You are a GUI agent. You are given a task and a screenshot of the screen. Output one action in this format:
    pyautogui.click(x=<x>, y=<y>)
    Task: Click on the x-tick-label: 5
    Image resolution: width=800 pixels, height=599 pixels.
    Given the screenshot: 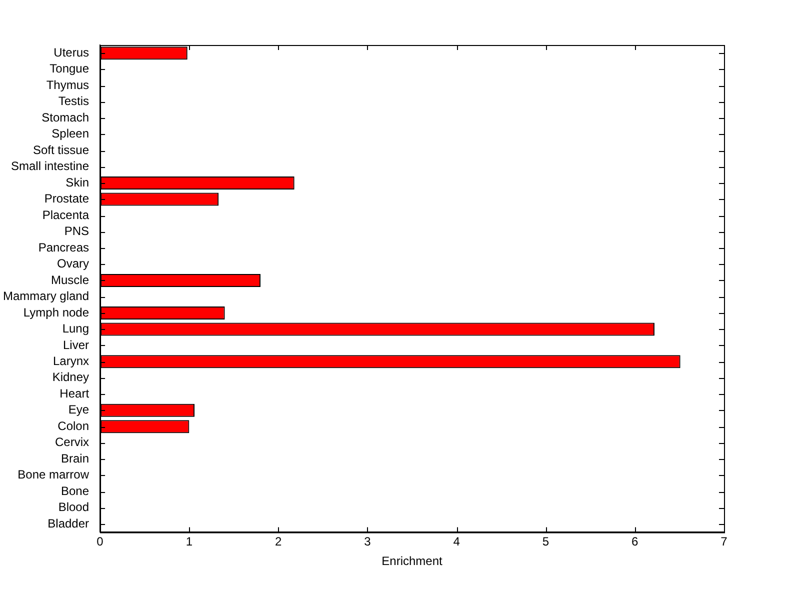 What is the action you would take?
    pyautogui.click(x=546, y=541)
    